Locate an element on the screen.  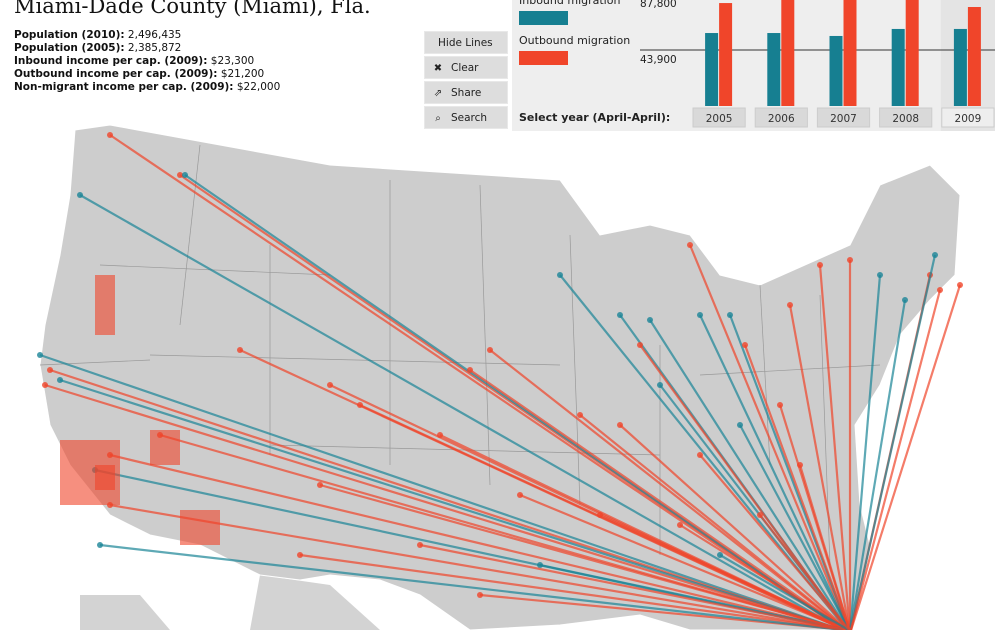
x-tick-label: 2009 is located at coordinates (968, 119).